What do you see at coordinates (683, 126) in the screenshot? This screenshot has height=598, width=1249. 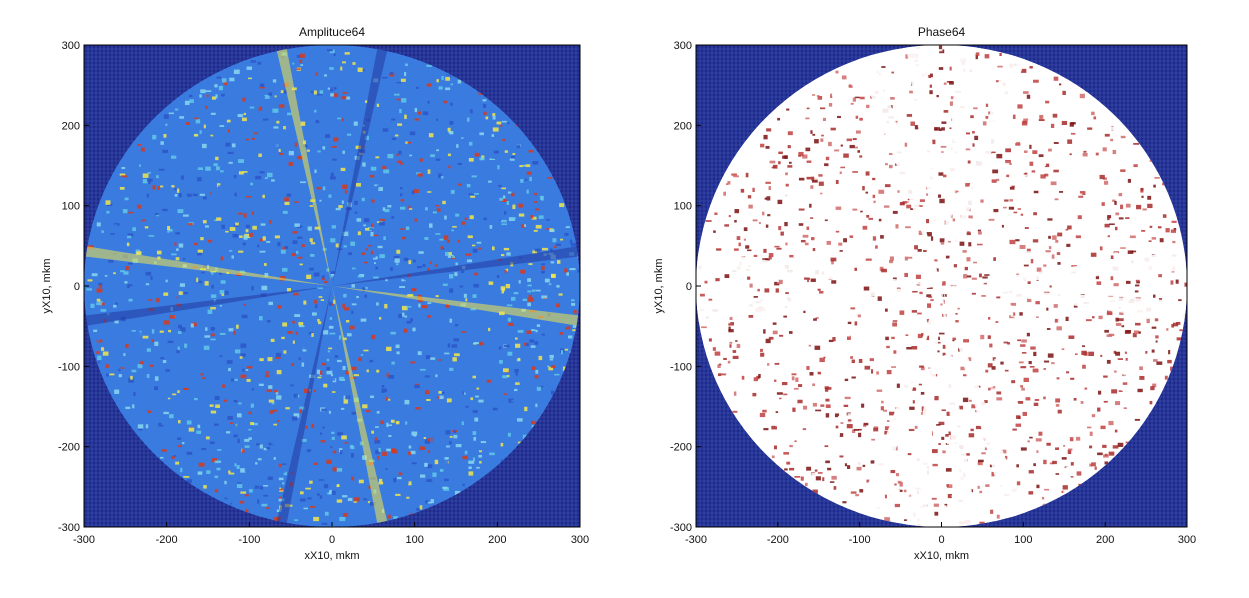 I see `phase-y-tick-label: 200` at bounding box center [683, 126].